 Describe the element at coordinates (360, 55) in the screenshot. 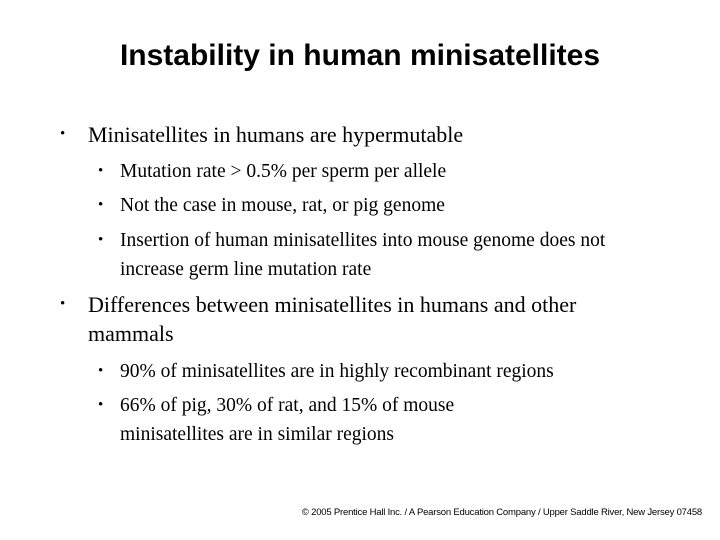

I see `slide-title: Instability in human minisatellites` at that location.